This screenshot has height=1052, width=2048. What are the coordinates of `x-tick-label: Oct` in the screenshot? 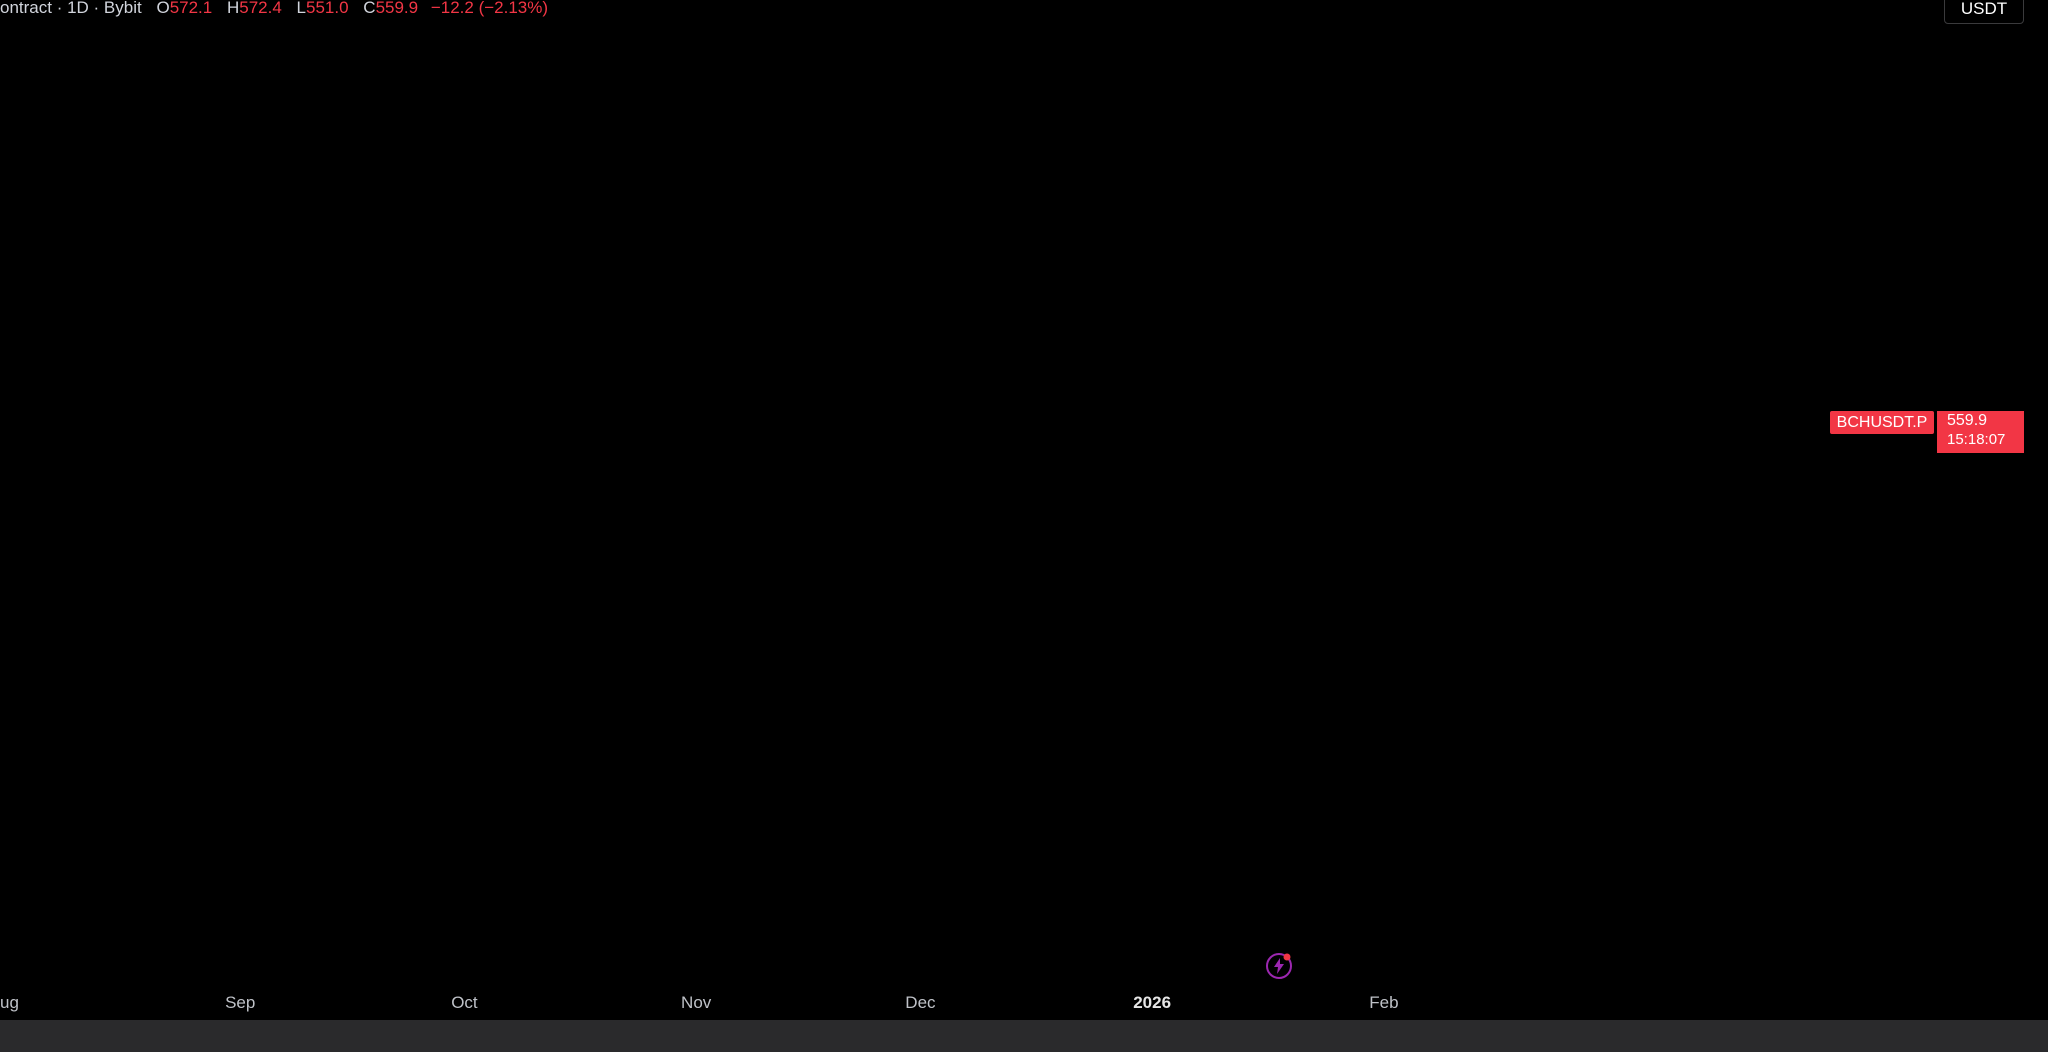 It's located at (464, 1002).